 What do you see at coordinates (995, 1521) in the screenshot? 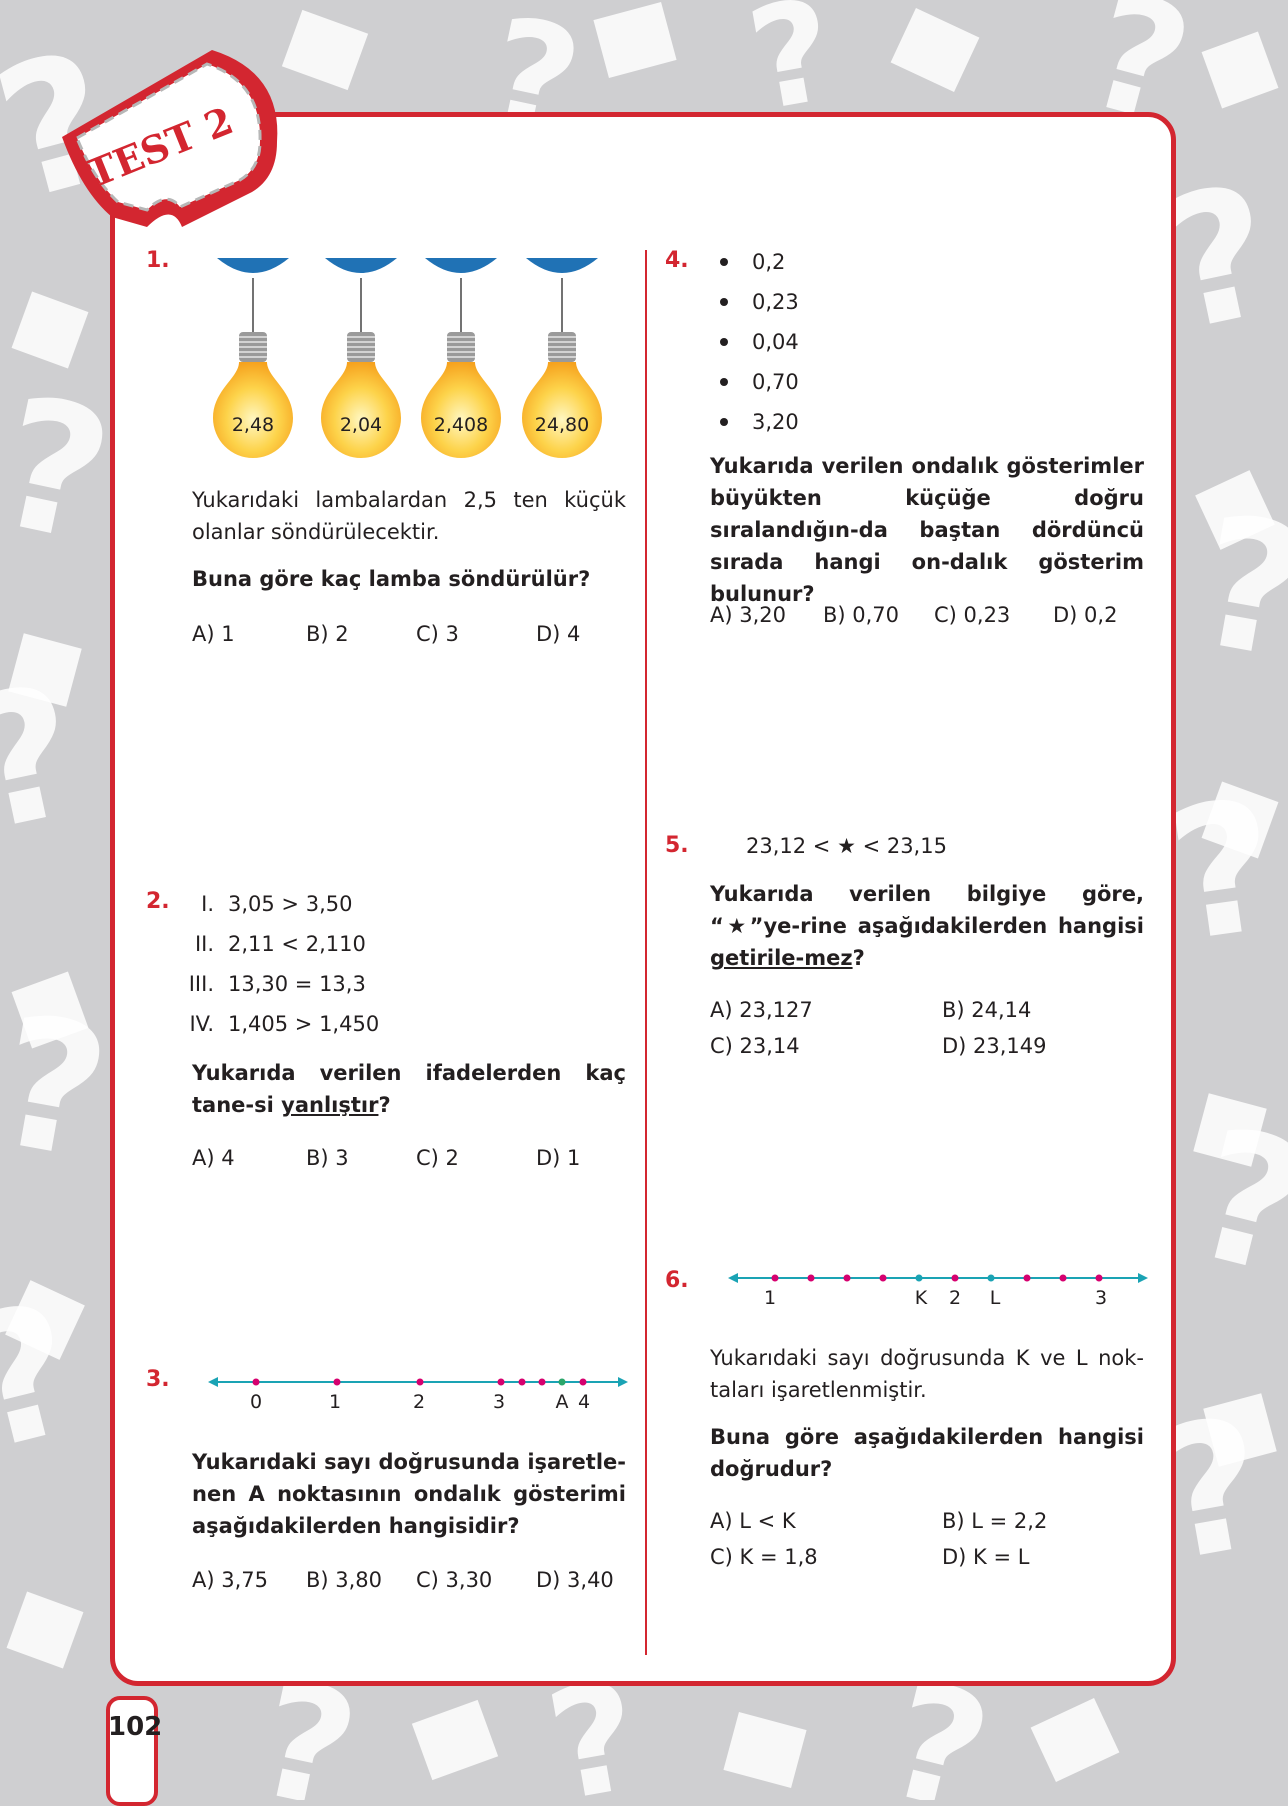
I see `option-b: B) L = 2,2` at bounding box center [995, 1521].